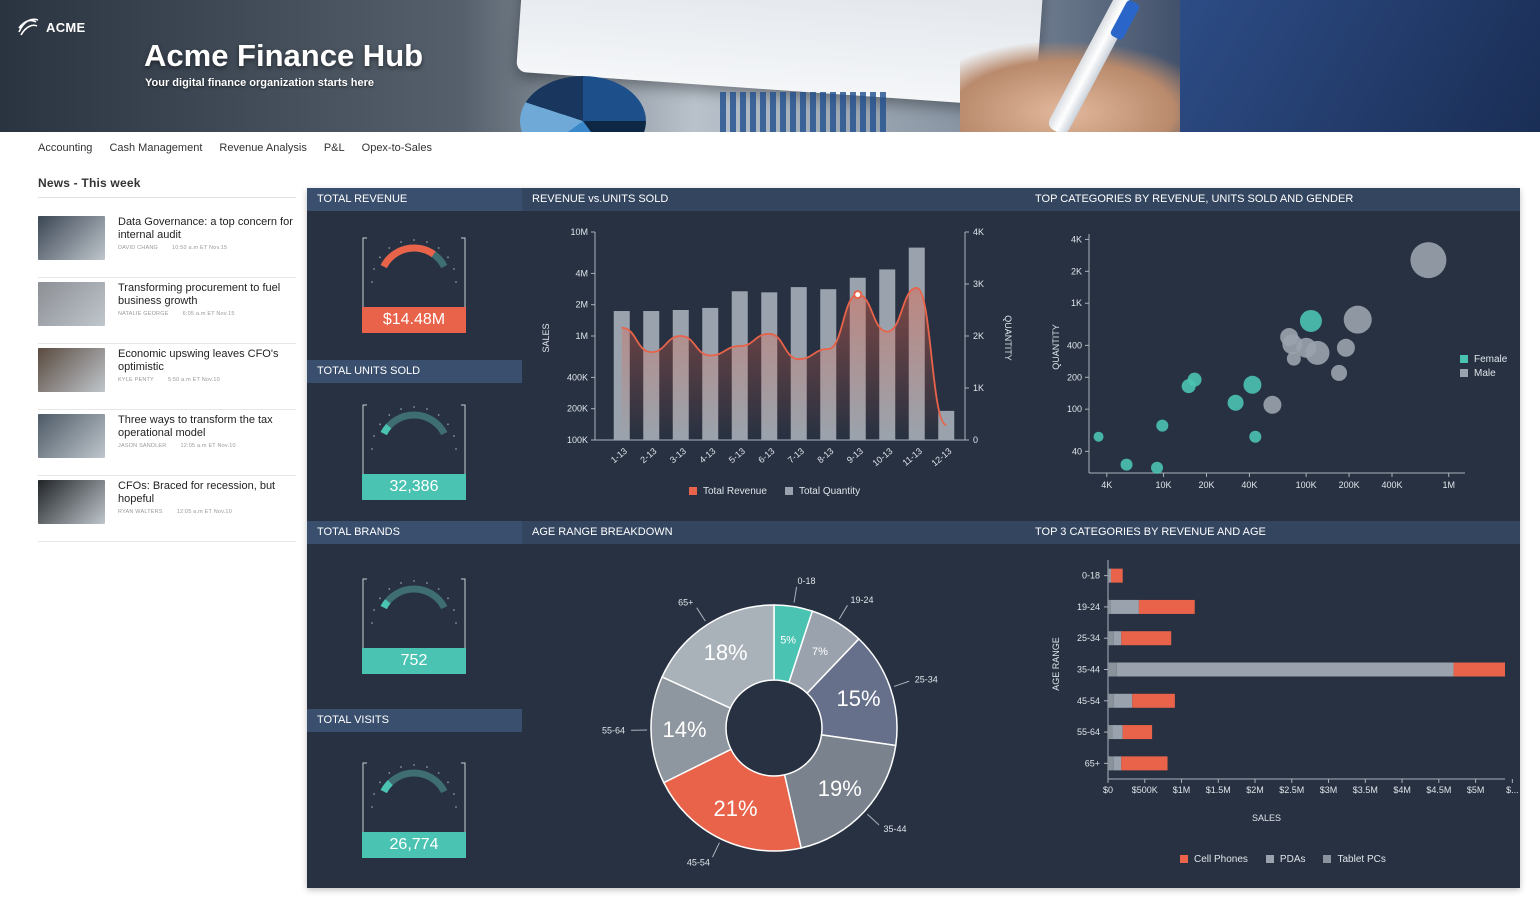 Image resolution: width=1540 pixels, height=911 pixels. What do you see at coordinates (736, 808) in the screenshot?
I see `slice-percent-label: 21%` at bounding box center [736, 808].